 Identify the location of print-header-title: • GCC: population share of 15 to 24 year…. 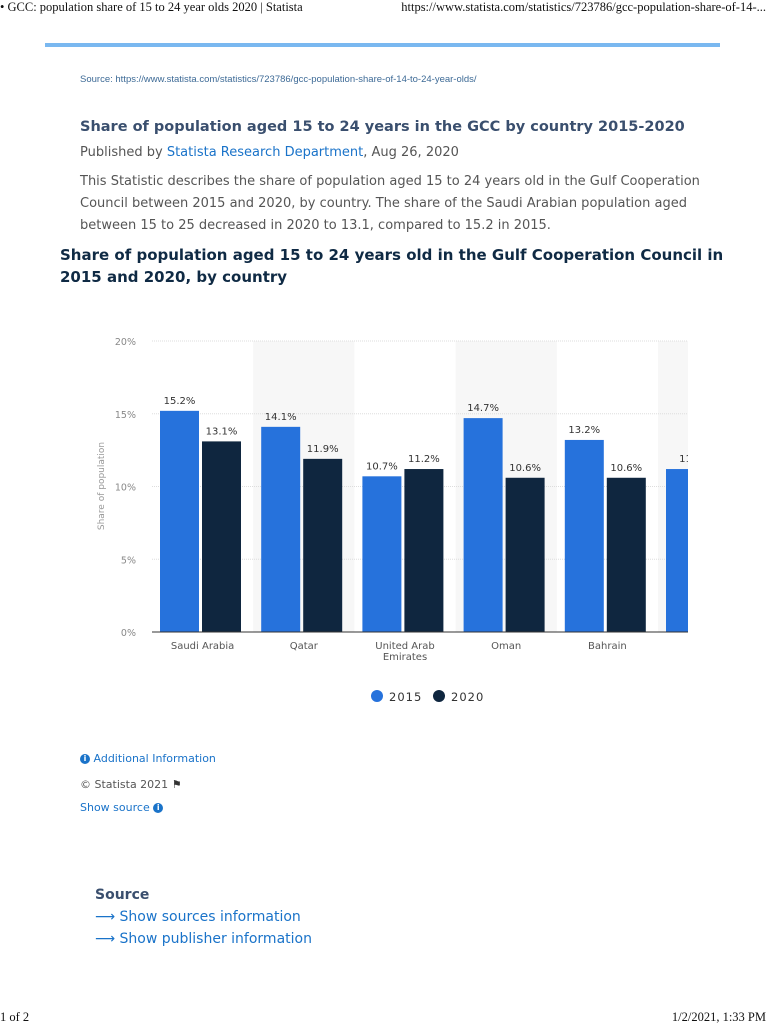
(151, 7).